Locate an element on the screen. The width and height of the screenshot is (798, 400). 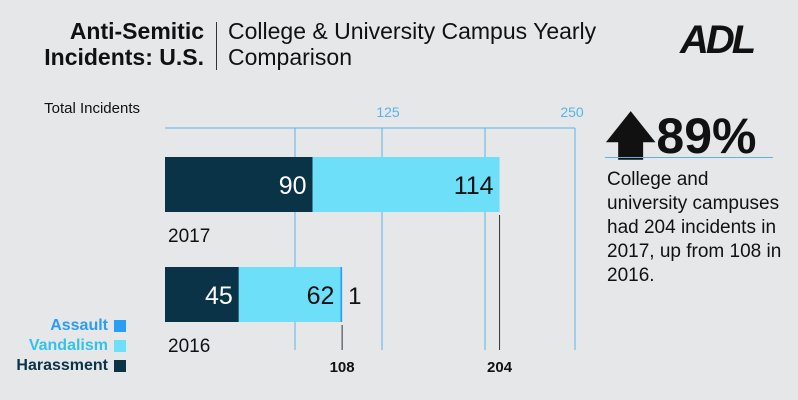
year-label: 2016 is located at coordinates (189, 346).